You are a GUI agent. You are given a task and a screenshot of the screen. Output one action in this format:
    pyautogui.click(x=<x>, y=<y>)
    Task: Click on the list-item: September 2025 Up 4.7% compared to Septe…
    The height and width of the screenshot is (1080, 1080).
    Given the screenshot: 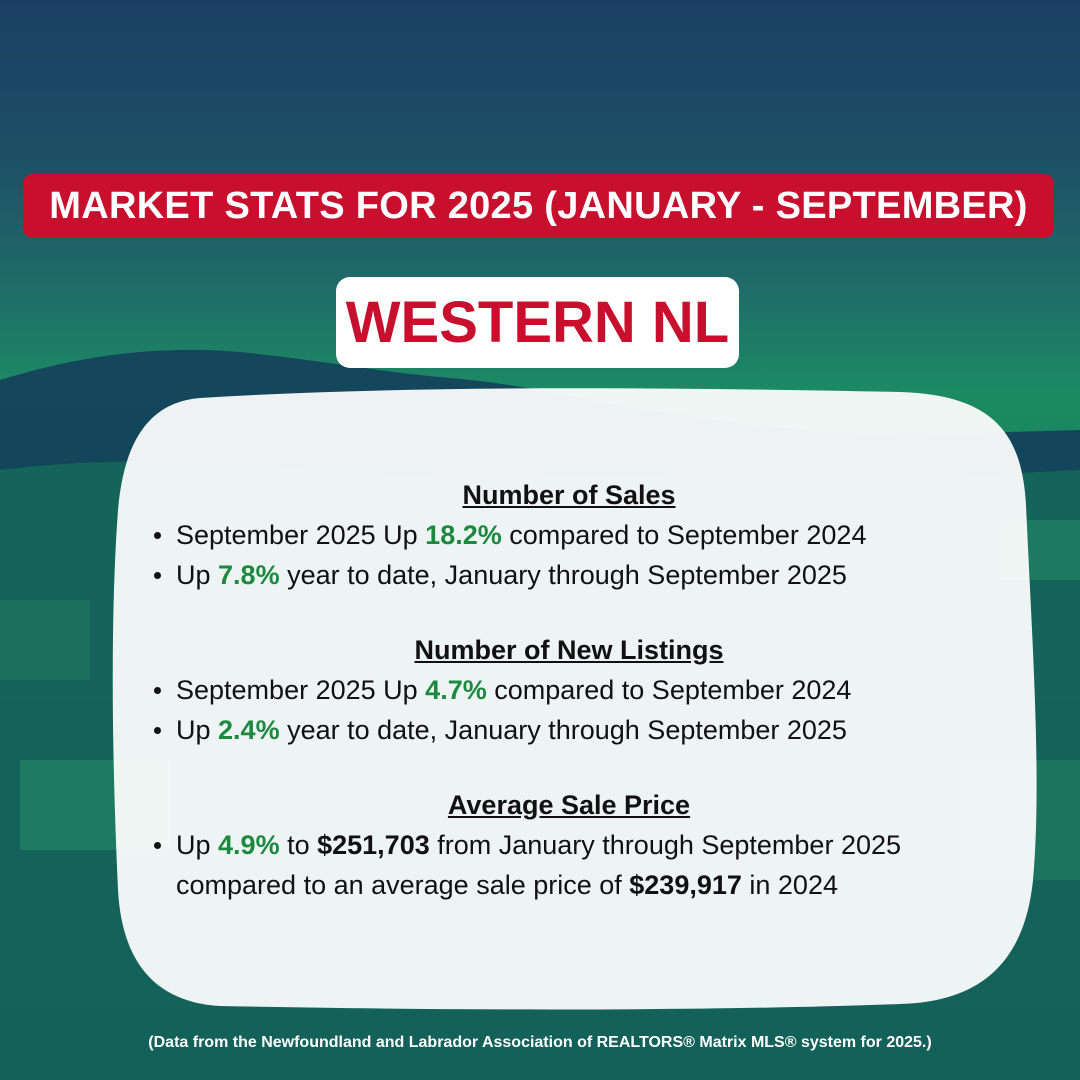 What is the action you would take?
    pyautogui.click(x=587, y=690)
    